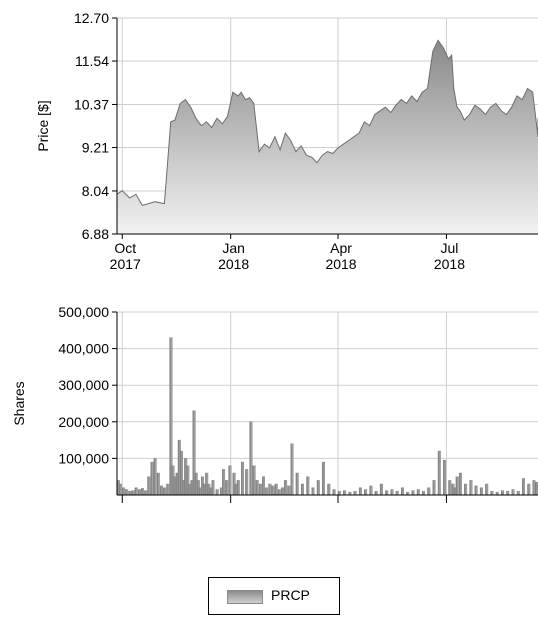  What do you see at coordinates (83, 458) in the screenshot?
I see `volume-ytick-label: 100,000` at bounding box center [83, 458].